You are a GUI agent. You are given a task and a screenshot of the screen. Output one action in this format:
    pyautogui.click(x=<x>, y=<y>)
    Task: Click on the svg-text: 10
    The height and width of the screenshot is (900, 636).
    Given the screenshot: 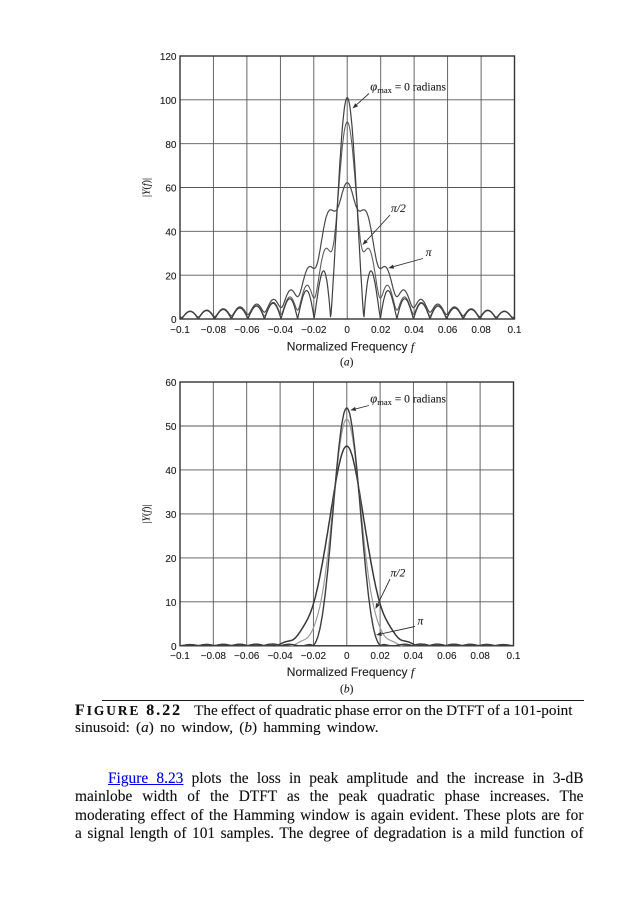 What is the action you would take?
    pyautogui.click(x=171, y=603)
    